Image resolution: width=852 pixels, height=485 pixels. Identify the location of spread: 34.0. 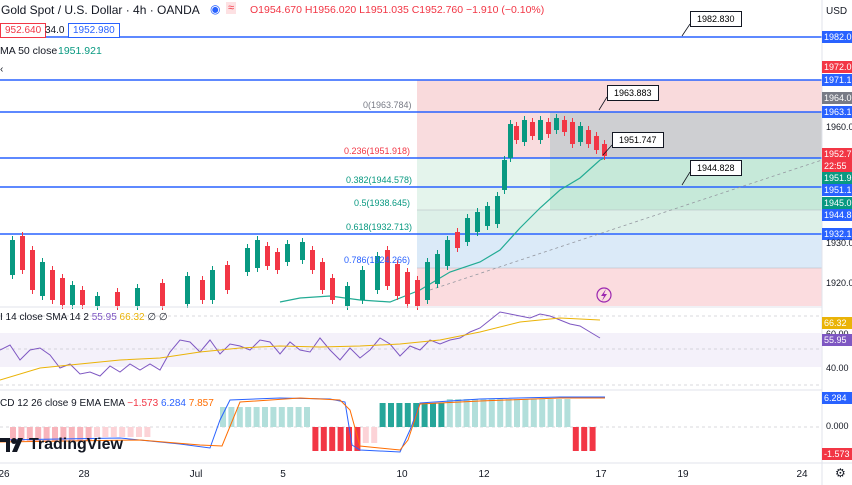
(55, 30).